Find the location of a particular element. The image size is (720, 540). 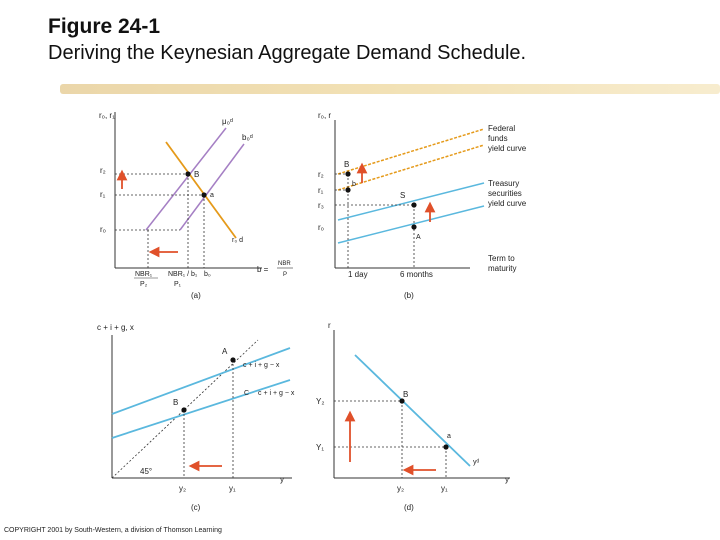

decorative-banner is located at coordinates (390, 89).